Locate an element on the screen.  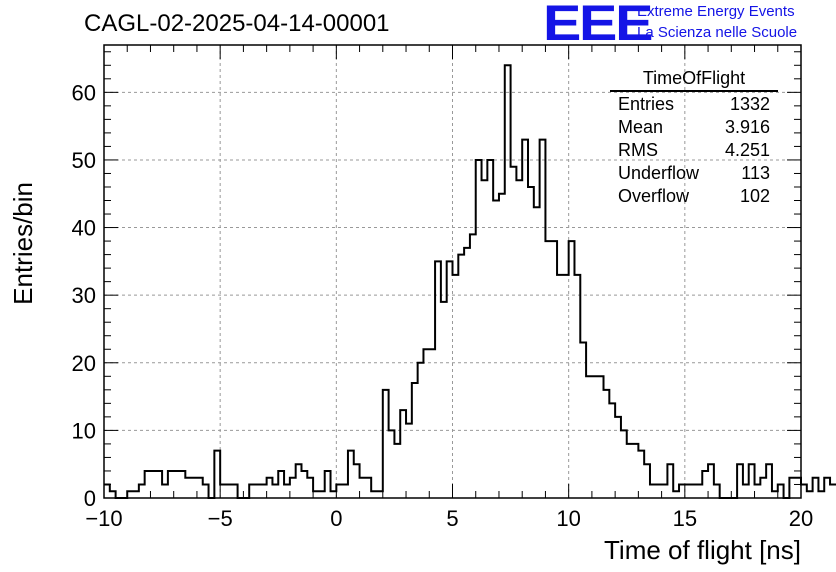
stats-label: RMS is located at coordinates (638, 150).